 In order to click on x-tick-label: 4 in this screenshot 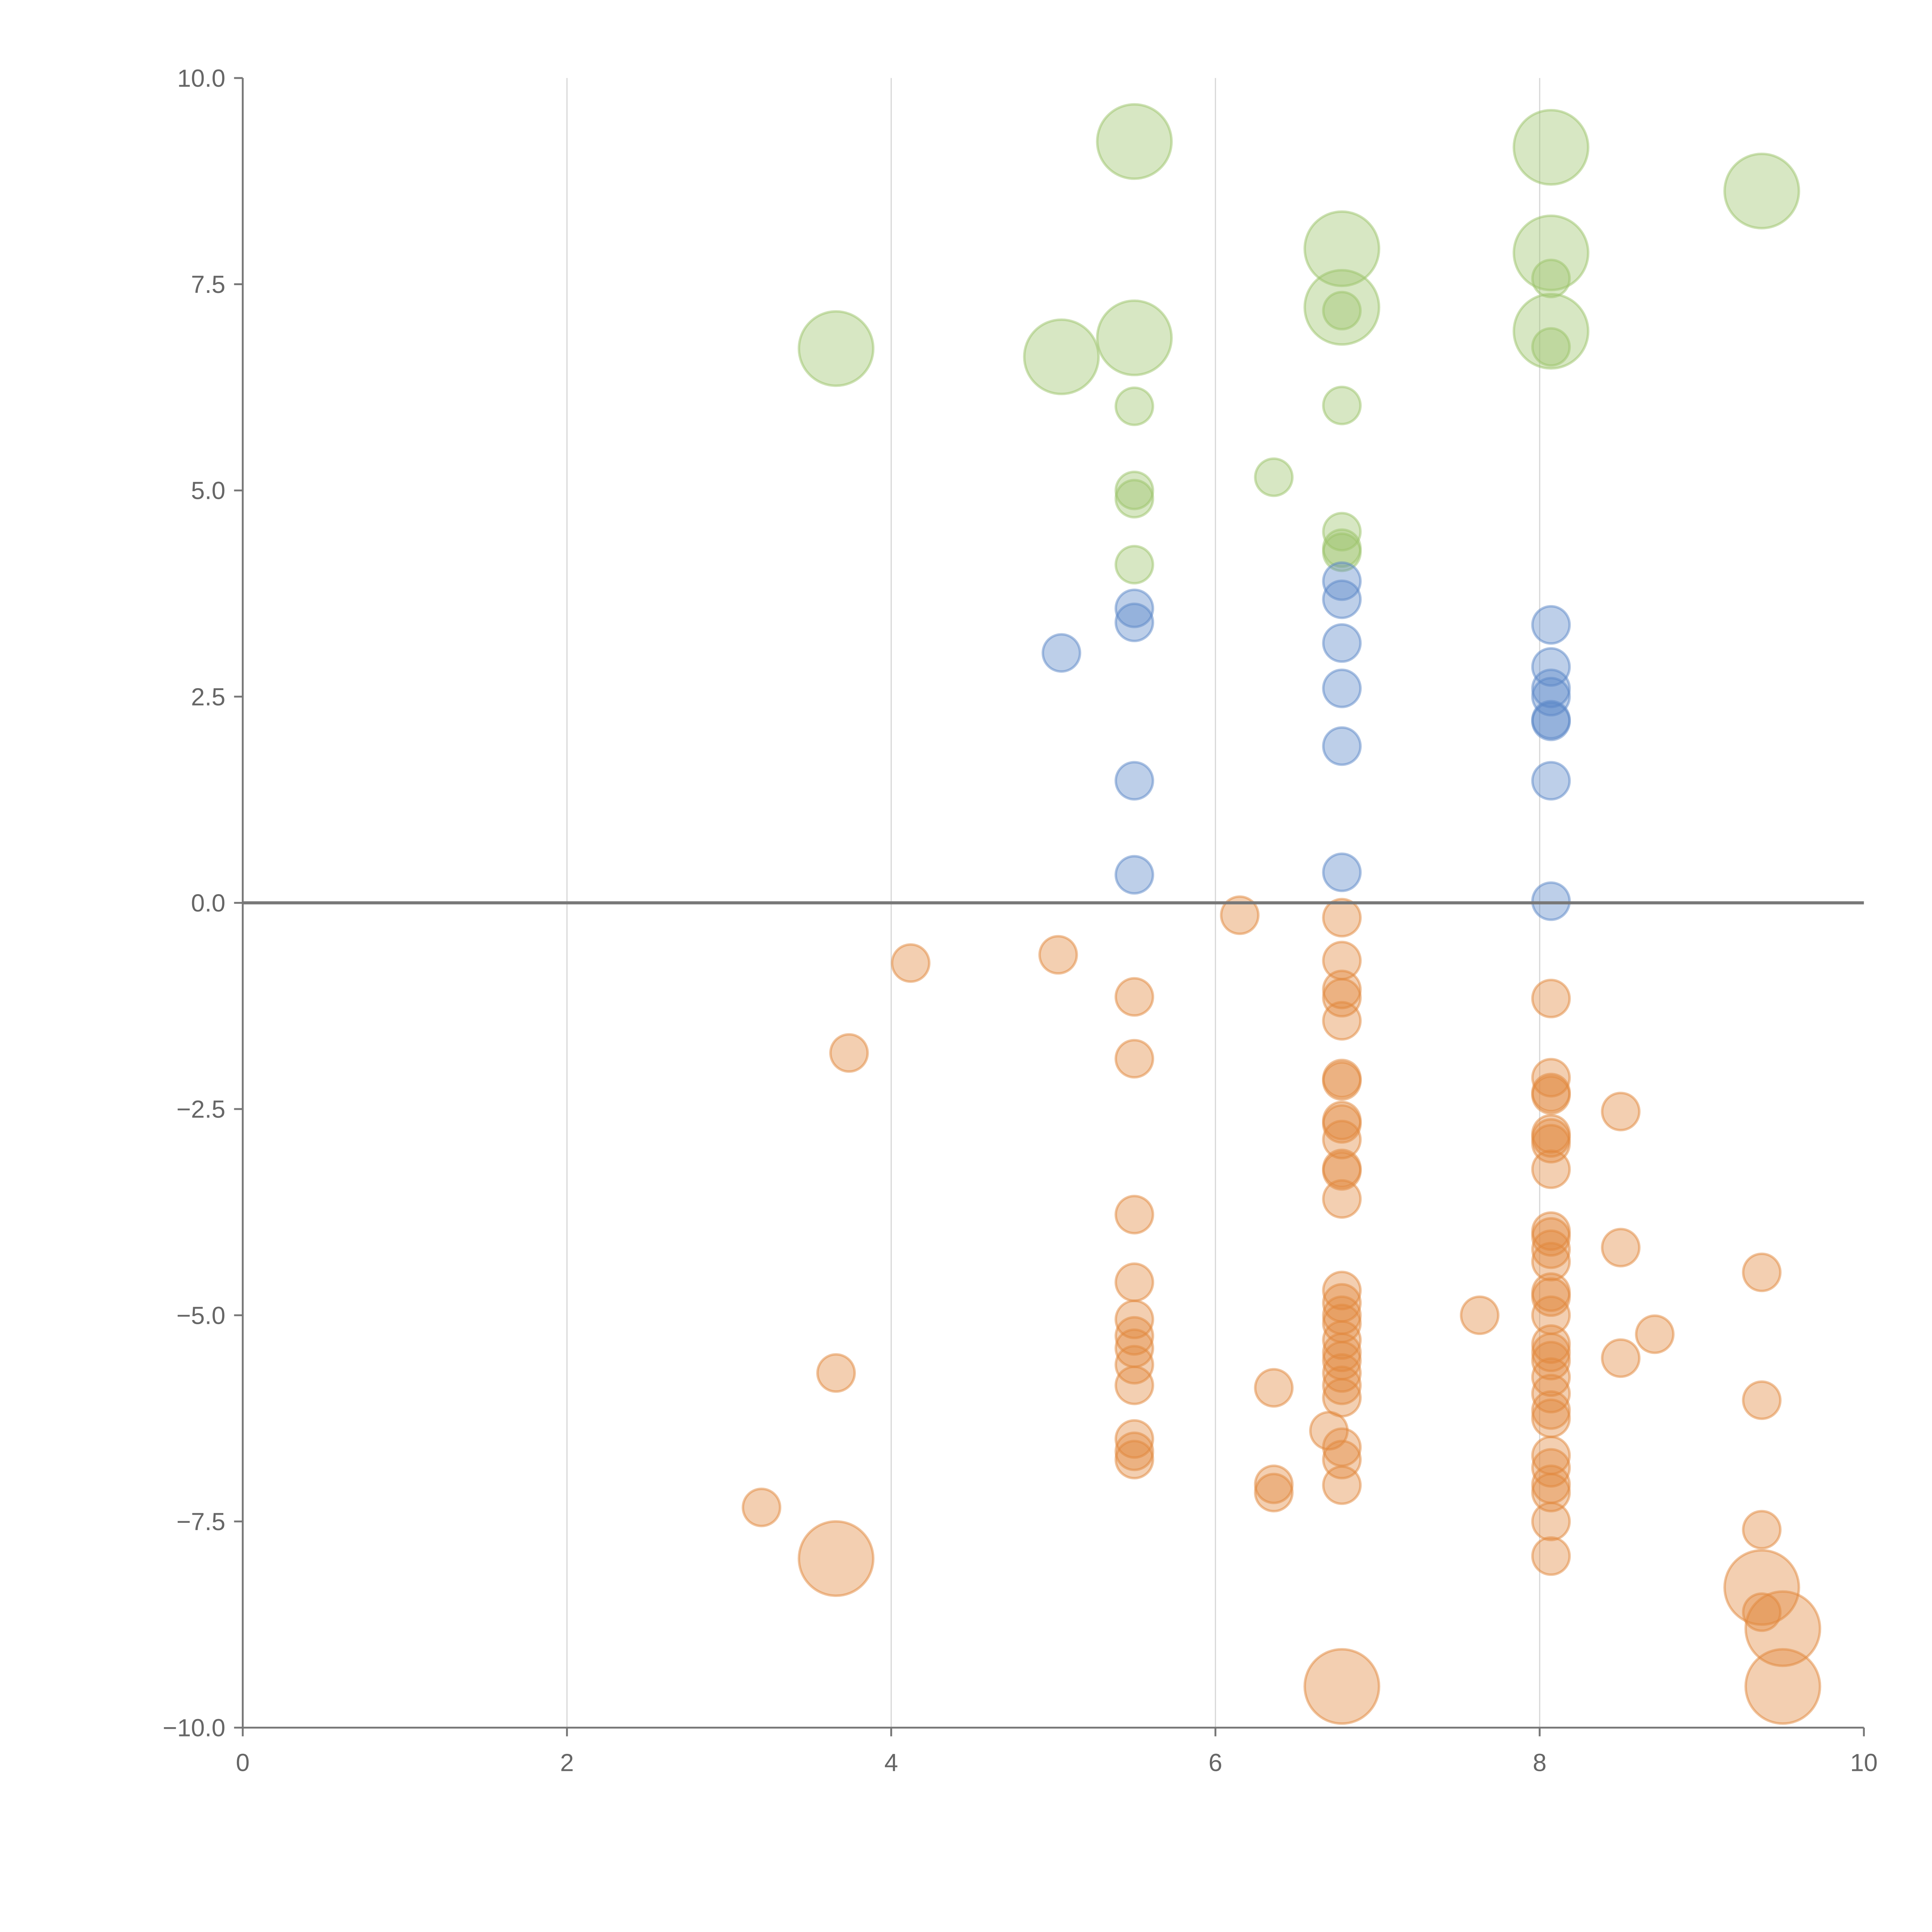, I will do `click(891, 1762)`.